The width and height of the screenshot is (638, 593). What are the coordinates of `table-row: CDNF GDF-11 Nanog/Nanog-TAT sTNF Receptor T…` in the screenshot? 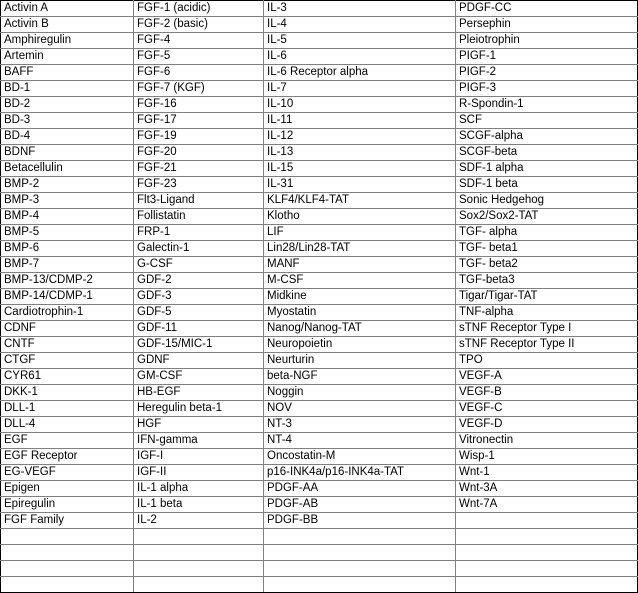 It's located at (319, 328).